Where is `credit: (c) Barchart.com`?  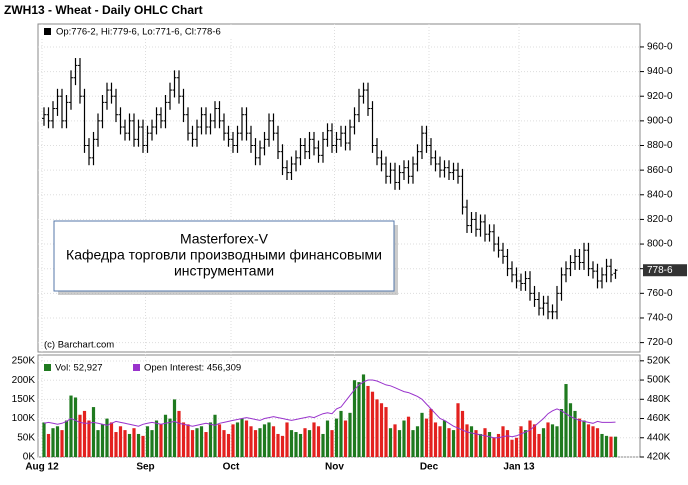
credit: (c) Barchart.com is located at coordinates (79, 345).